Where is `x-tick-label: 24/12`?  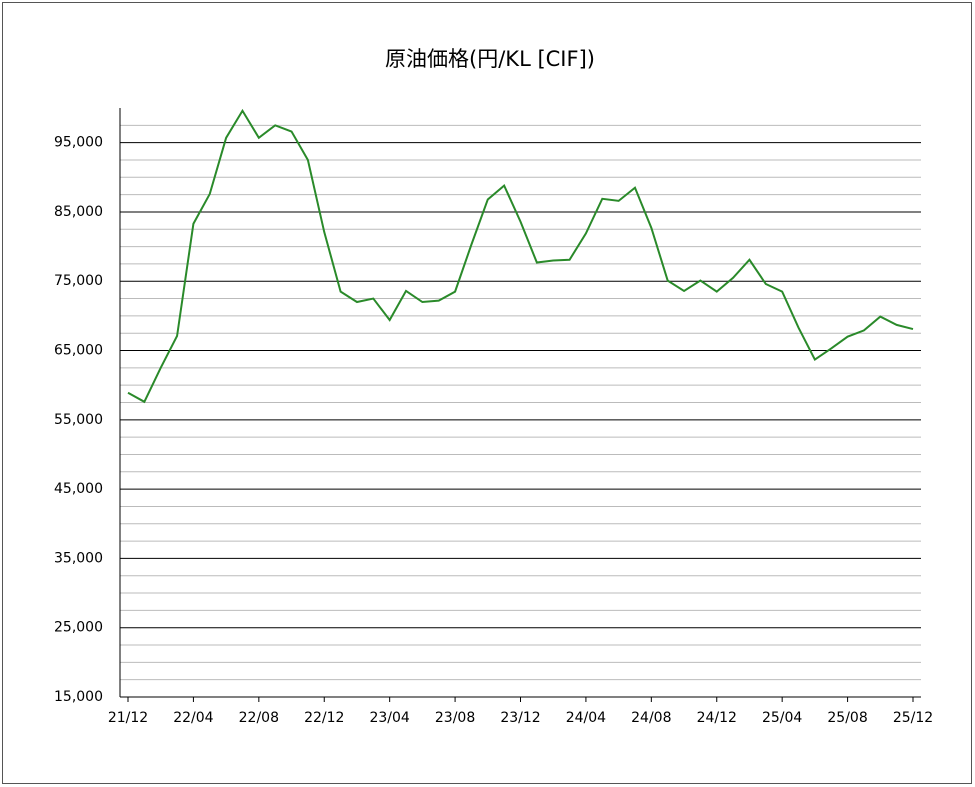 x-tick-label: 24/12 is located at coordinates (717, 718).